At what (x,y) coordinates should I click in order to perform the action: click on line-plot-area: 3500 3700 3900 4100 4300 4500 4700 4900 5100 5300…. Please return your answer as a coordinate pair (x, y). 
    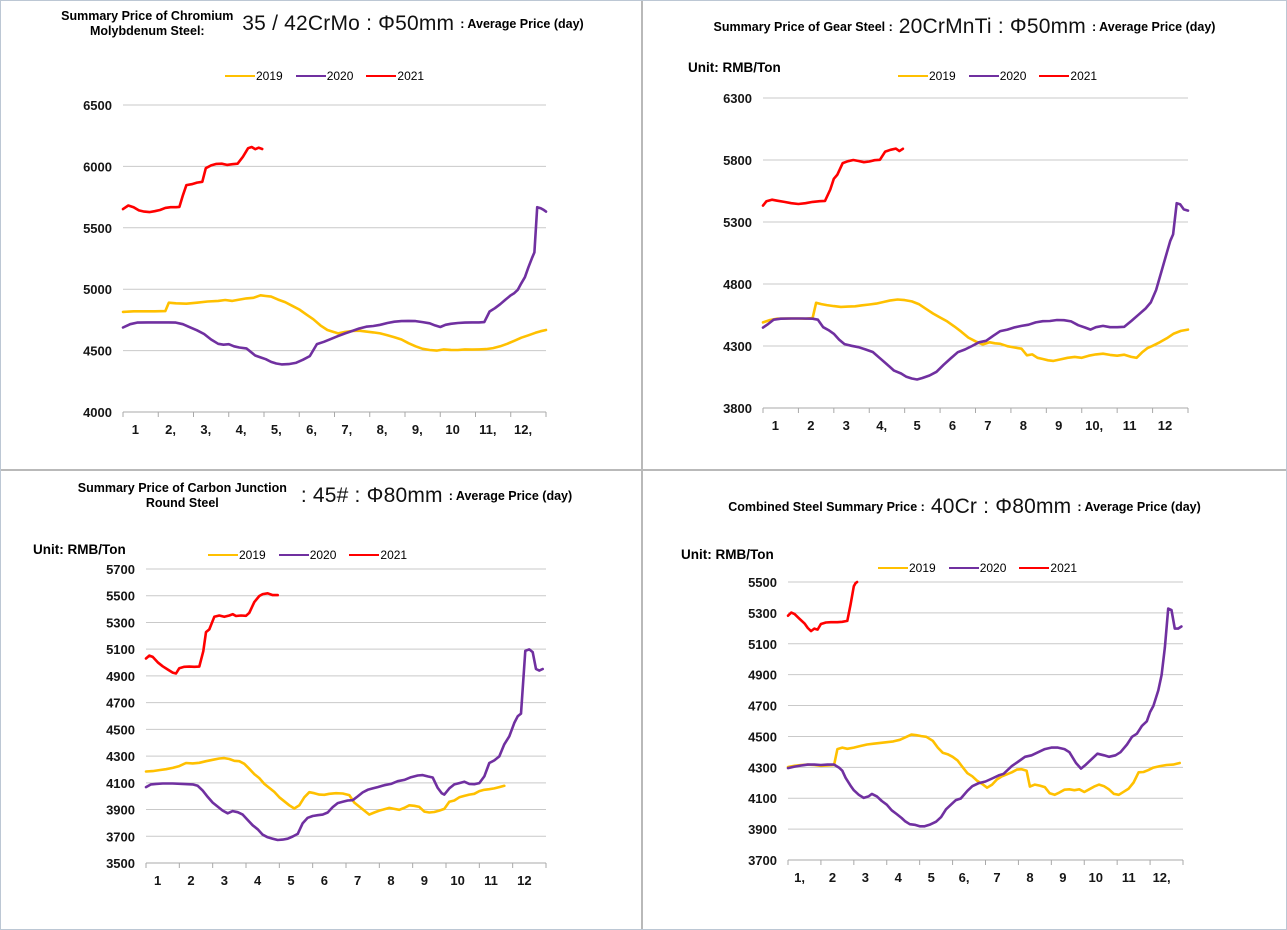
    Looking at the image, I should click on (326, 725).